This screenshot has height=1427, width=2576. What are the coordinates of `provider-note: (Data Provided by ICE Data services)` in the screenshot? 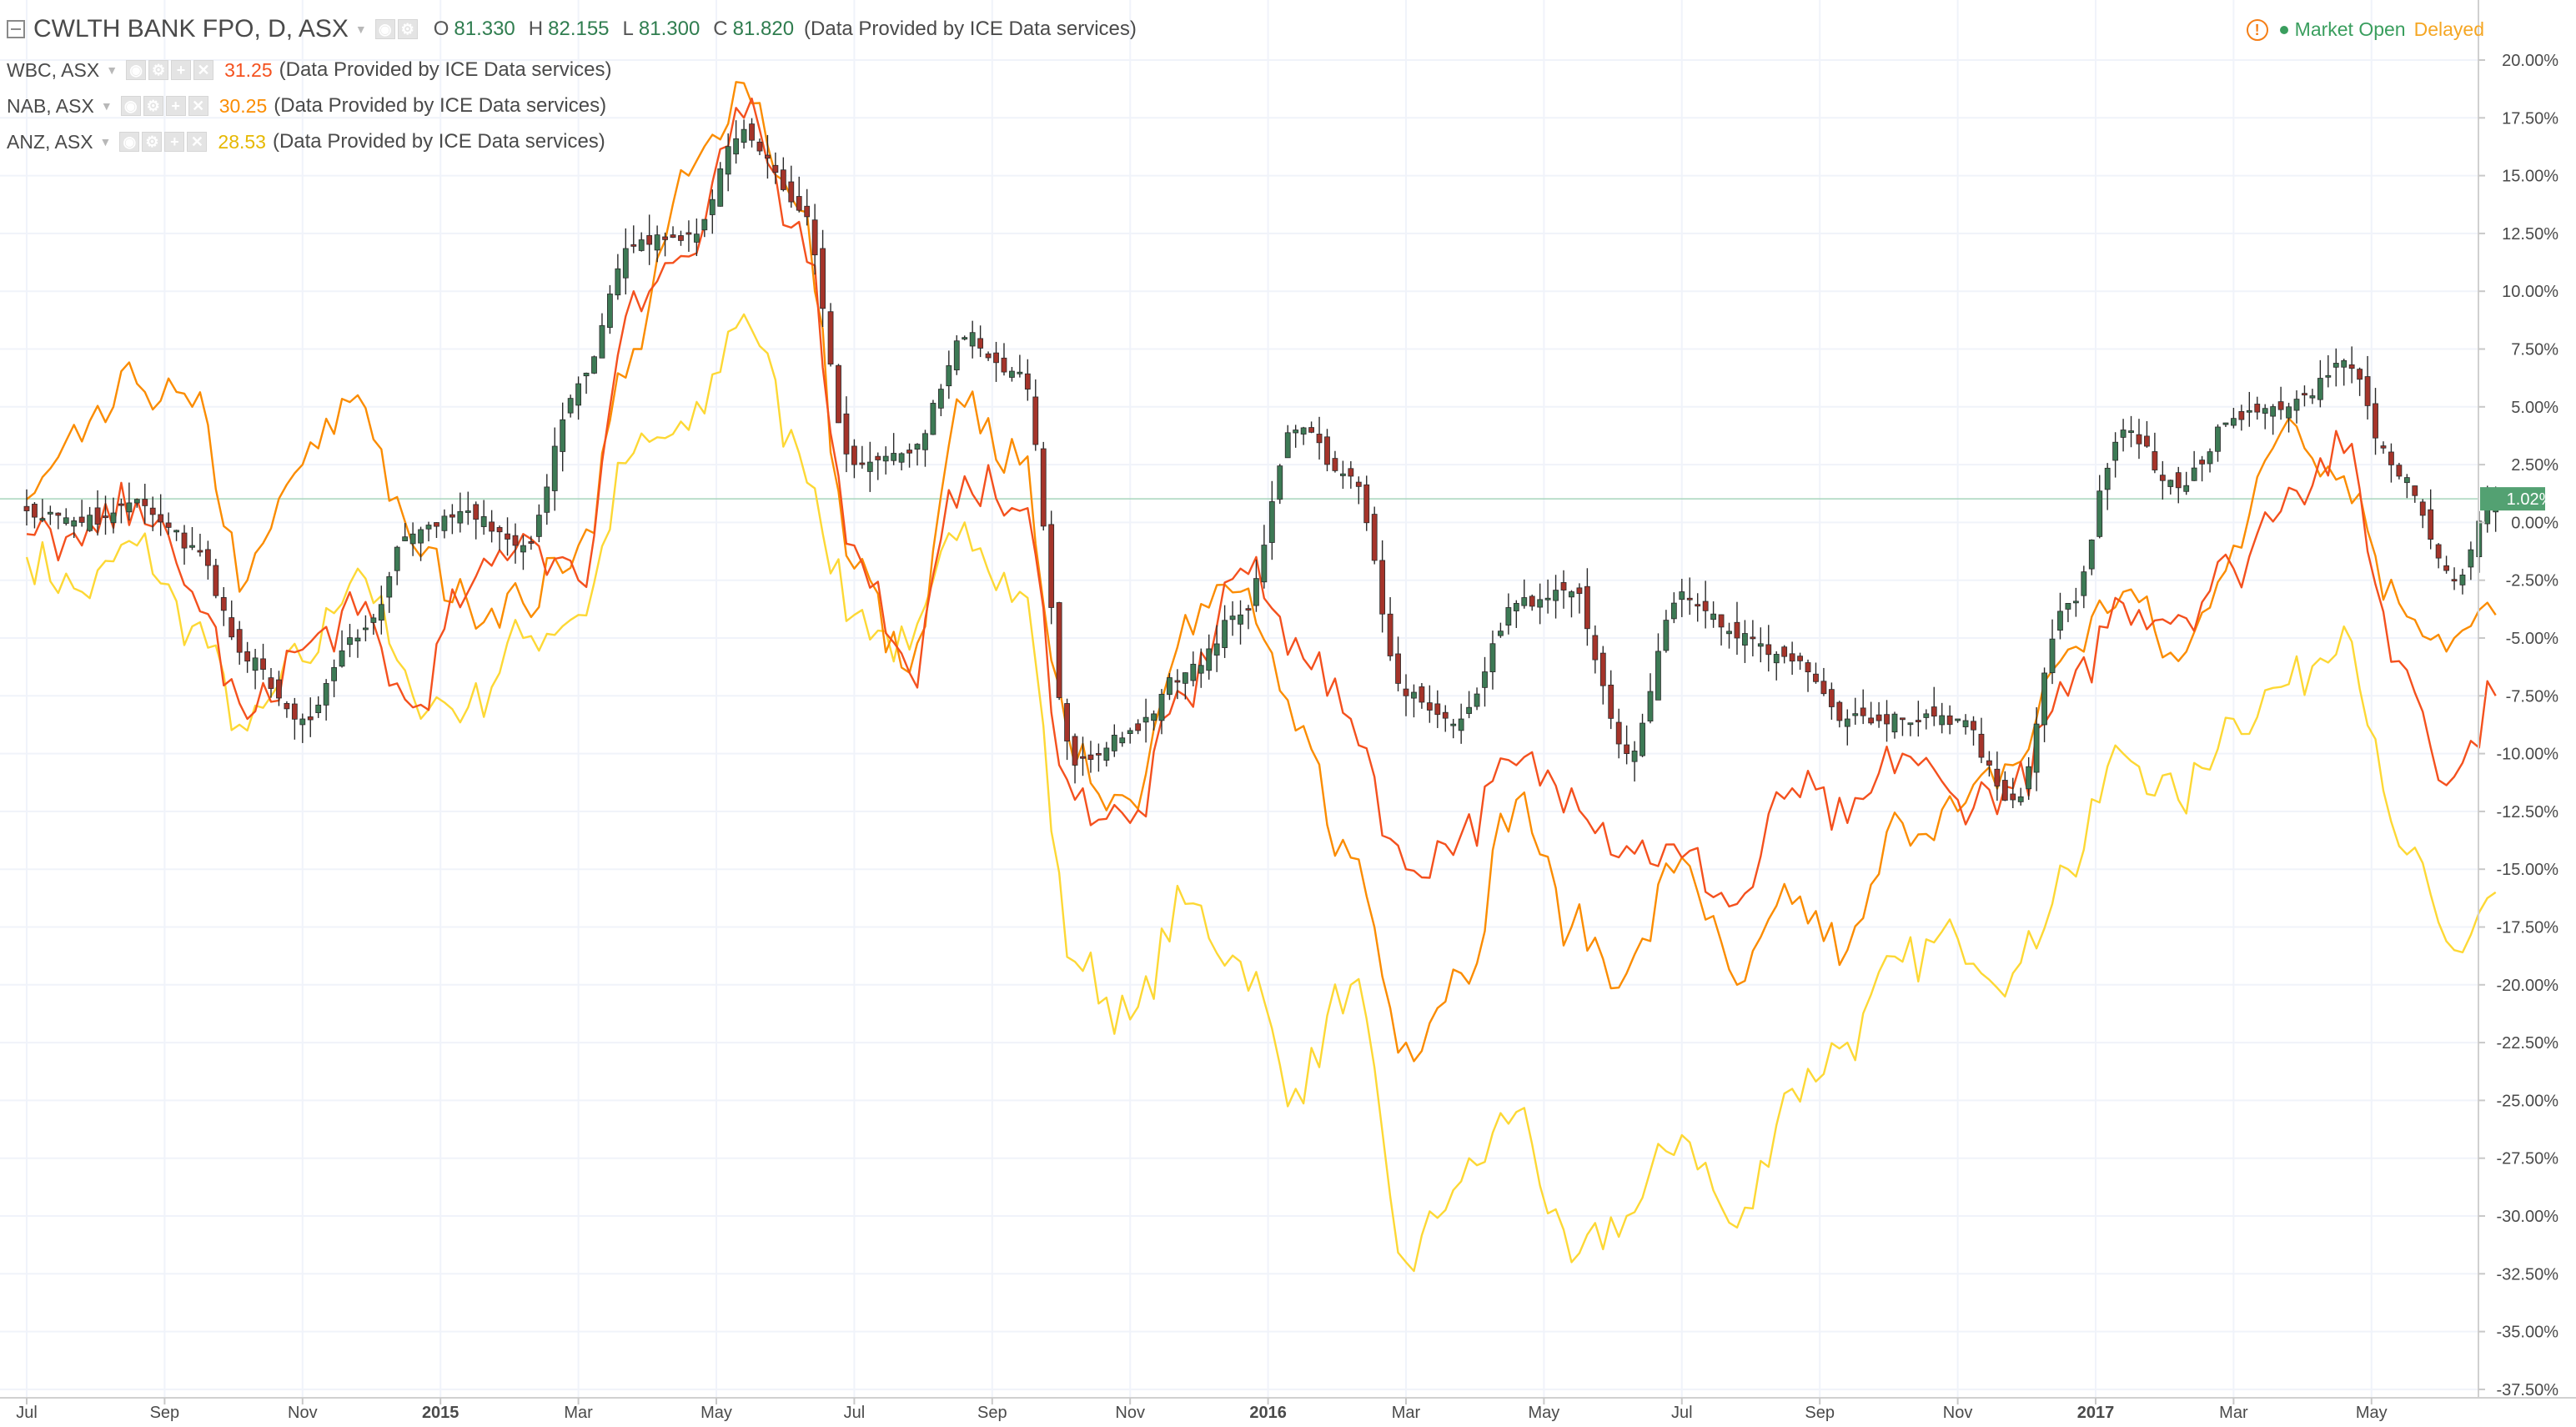 It's located at (445, 69).